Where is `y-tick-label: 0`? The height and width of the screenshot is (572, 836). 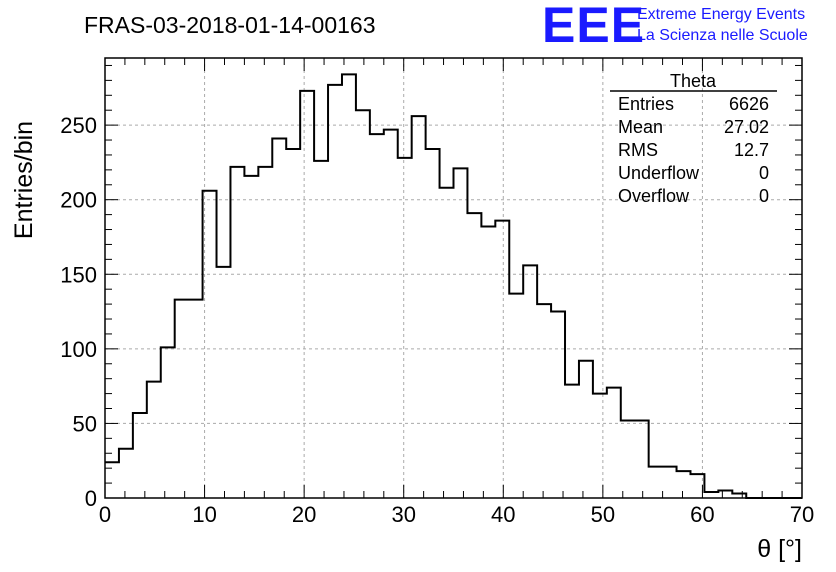 y-tick-label: 0 is located at coordinates (91, 498).